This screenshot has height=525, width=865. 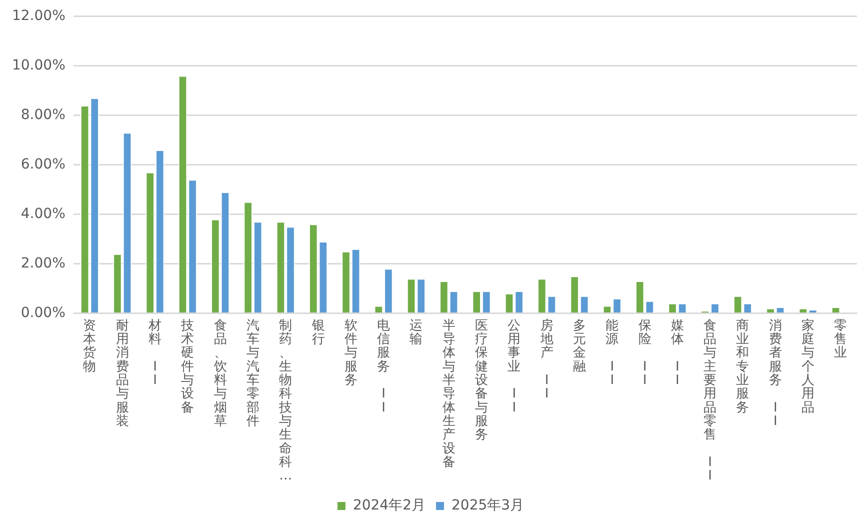 I want to click on x-tick-label: 保险 II, so click(x=645, y=353).